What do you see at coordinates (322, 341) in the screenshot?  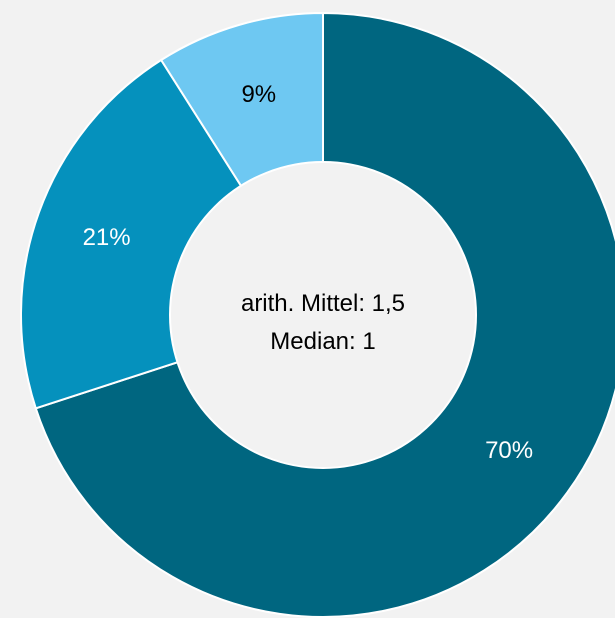 I see `center-label-median: Median: 1` at bounding box center [322, 341].